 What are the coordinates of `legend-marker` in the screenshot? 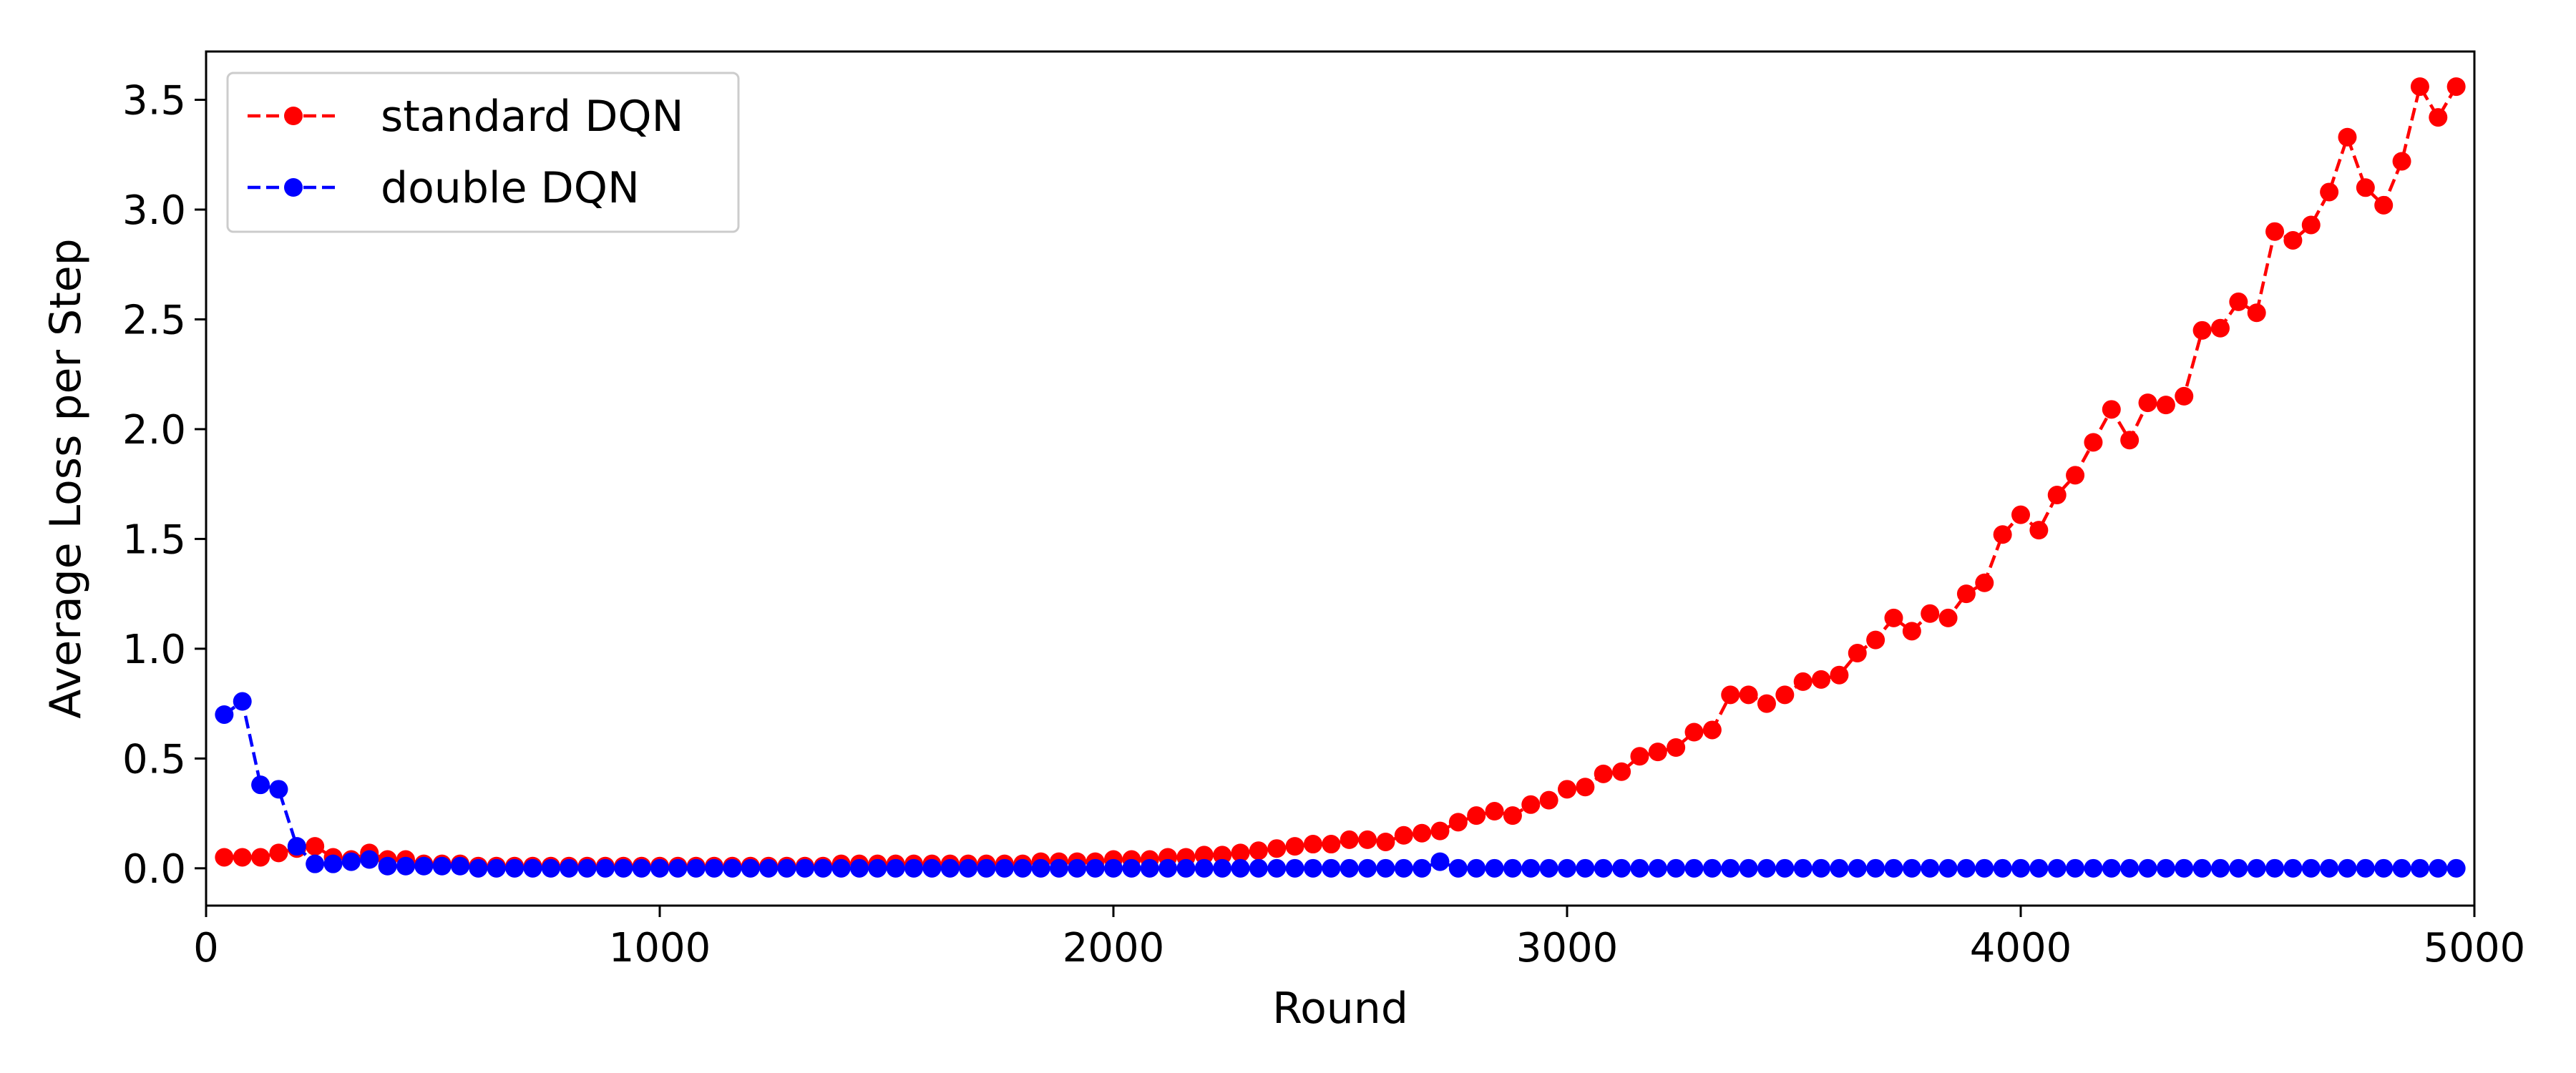 It's located at (293, 116).